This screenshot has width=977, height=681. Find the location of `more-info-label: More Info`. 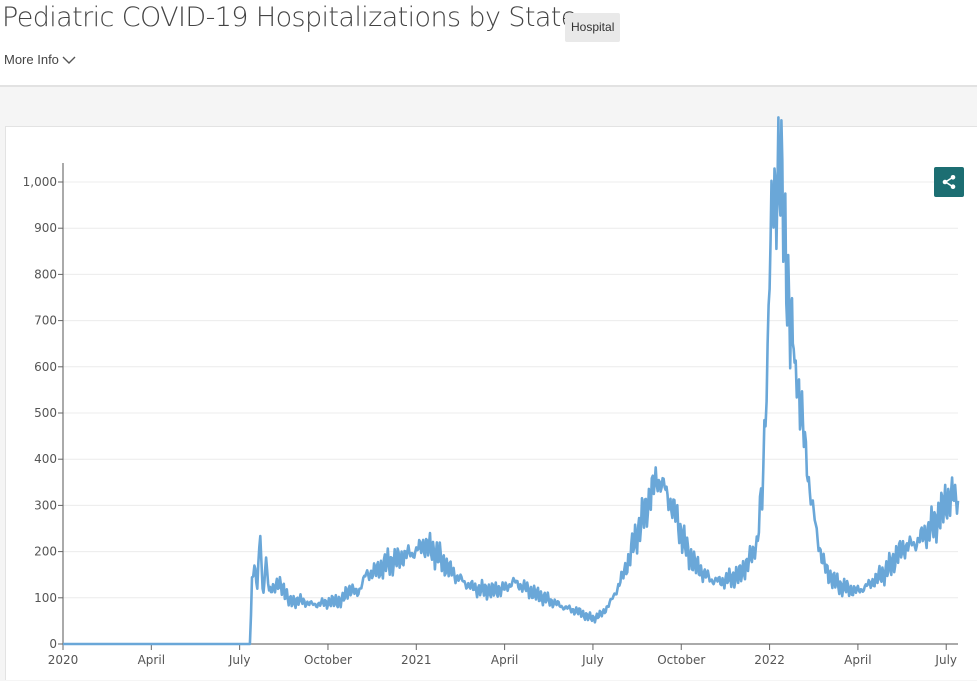

more-info-label: More Info is located at coordinates (31, 59).